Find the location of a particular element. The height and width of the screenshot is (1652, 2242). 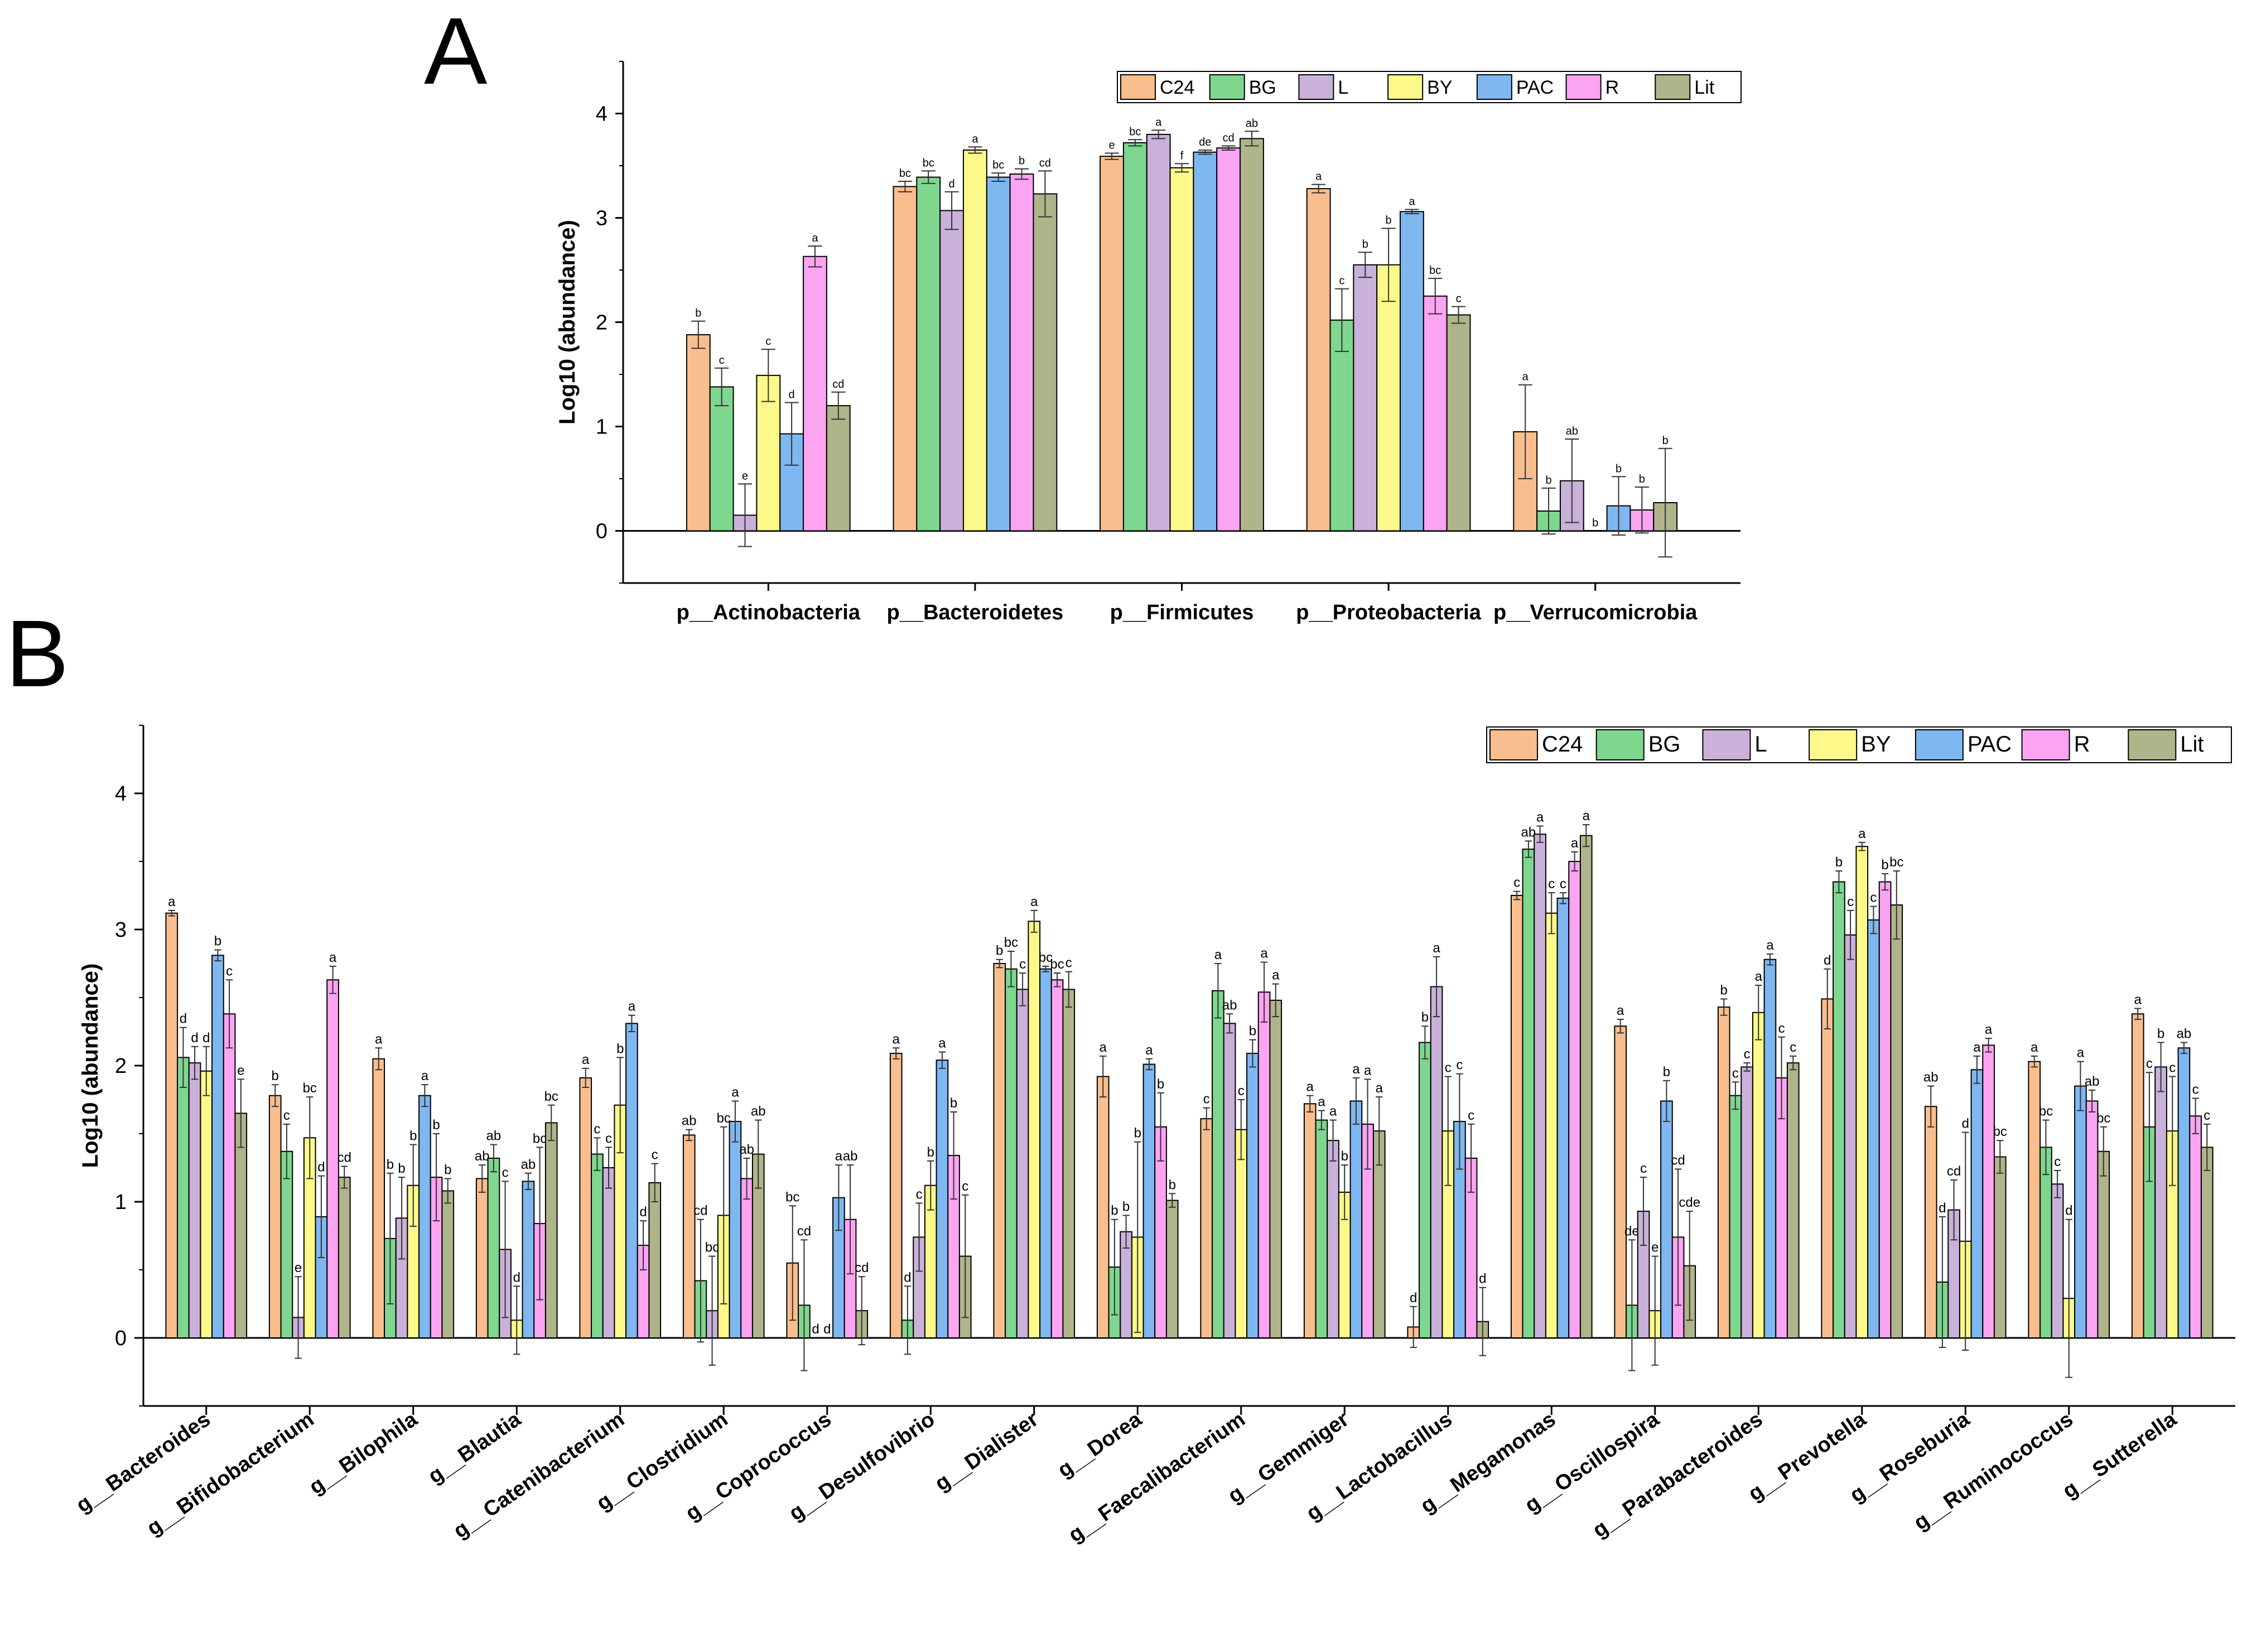

sig-letter-b-g-parabacteroides-lit: c is located at coordinates (1793, 1048).